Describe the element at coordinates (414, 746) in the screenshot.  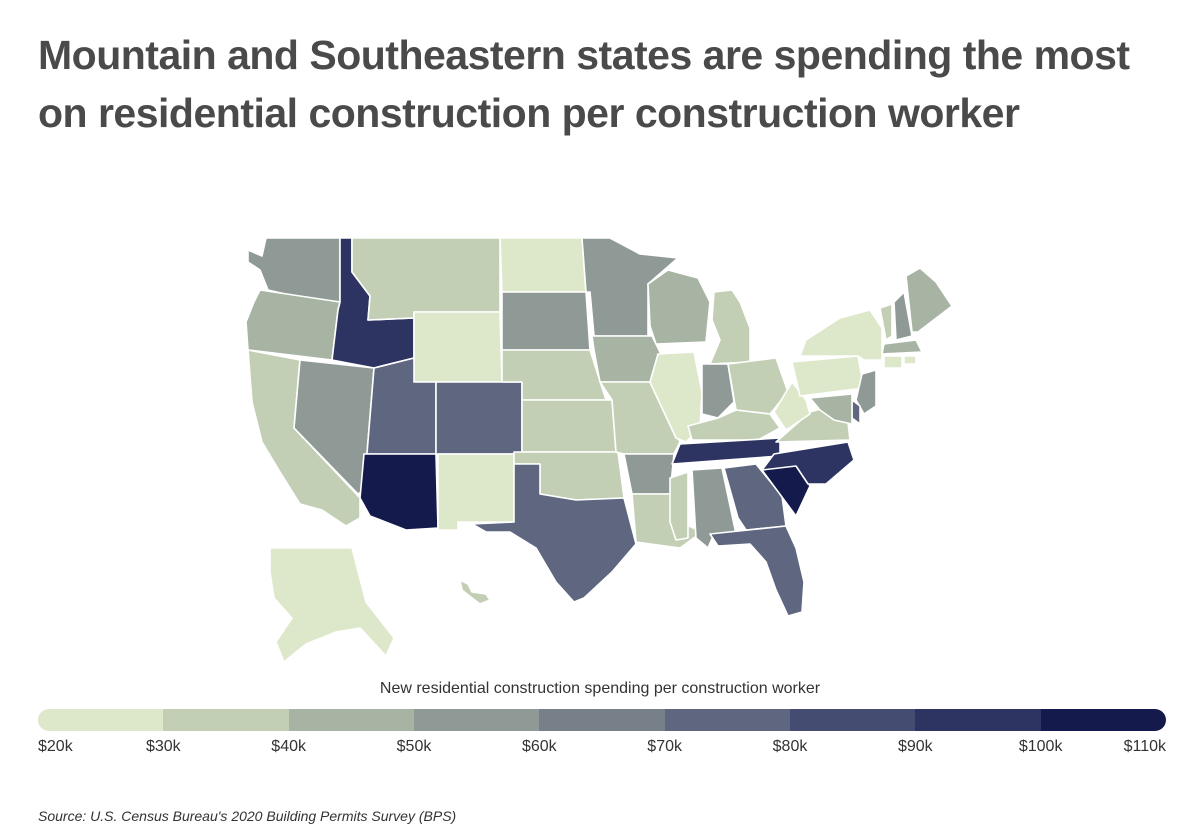
I see `legend-tick-label: $50k` at that location.